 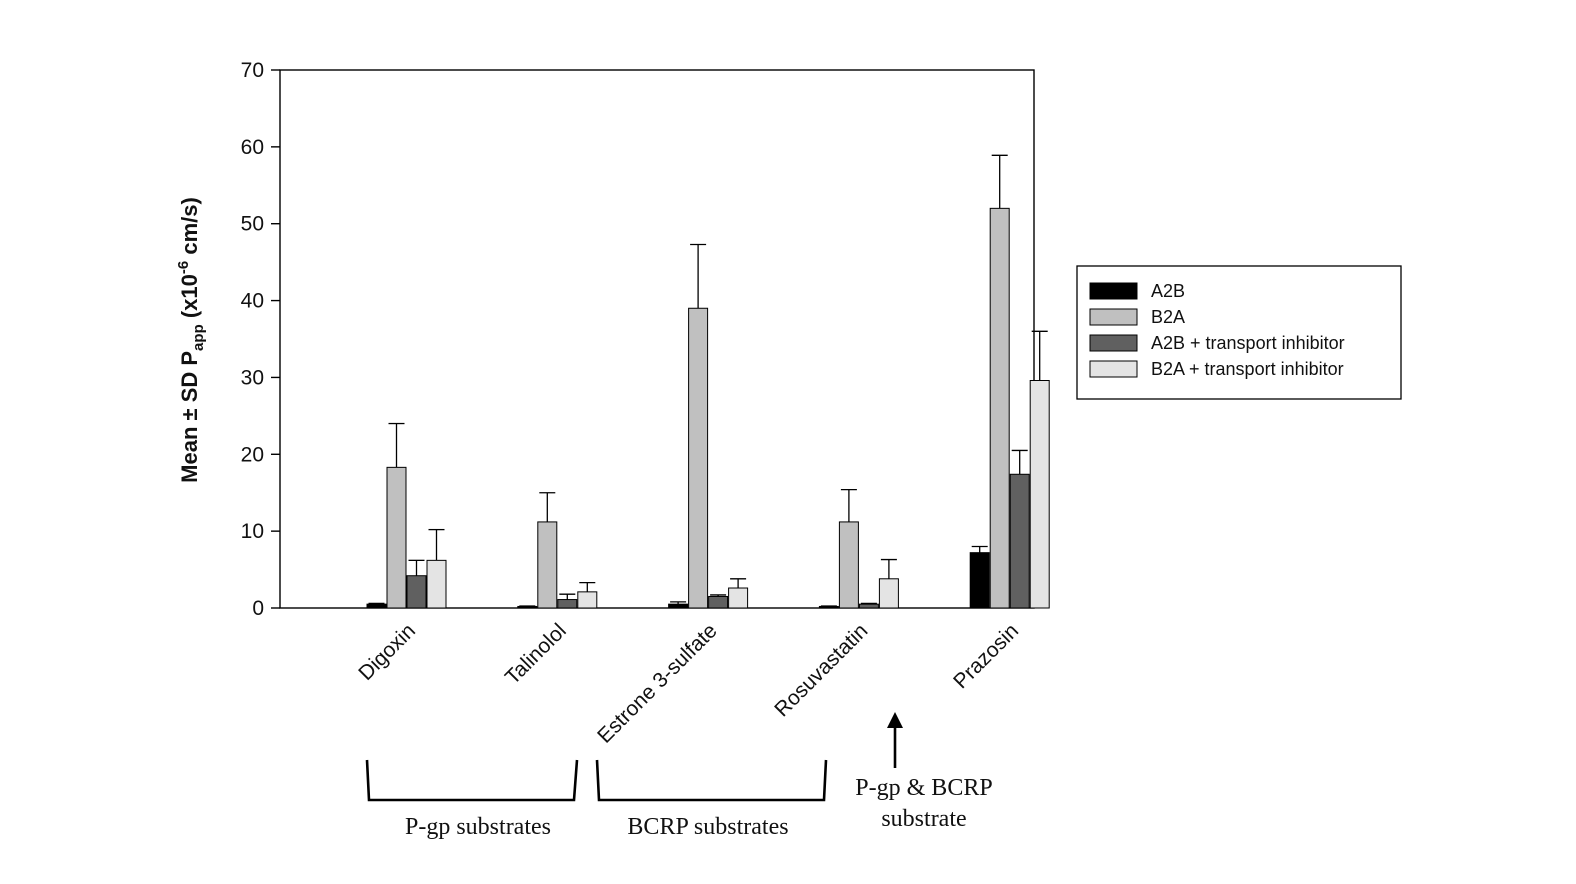 I want to click on pgp-group-label: P-gp substrates, so click(x=478, y=827).